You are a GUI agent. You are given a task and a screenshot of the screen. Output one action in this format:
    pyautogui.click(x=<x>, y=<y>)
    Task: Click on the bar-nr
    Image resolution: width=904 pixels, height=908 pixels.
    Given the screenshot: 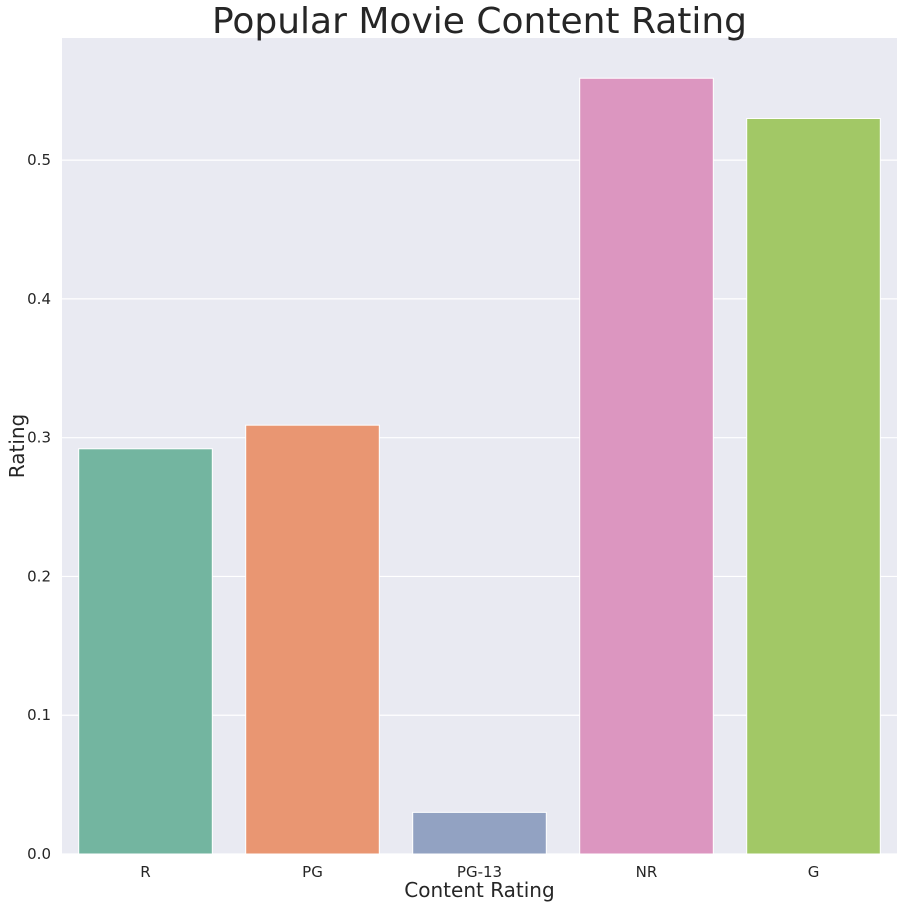 What is the action you would take?
    pyautogui.click(x=646, y=466)
    